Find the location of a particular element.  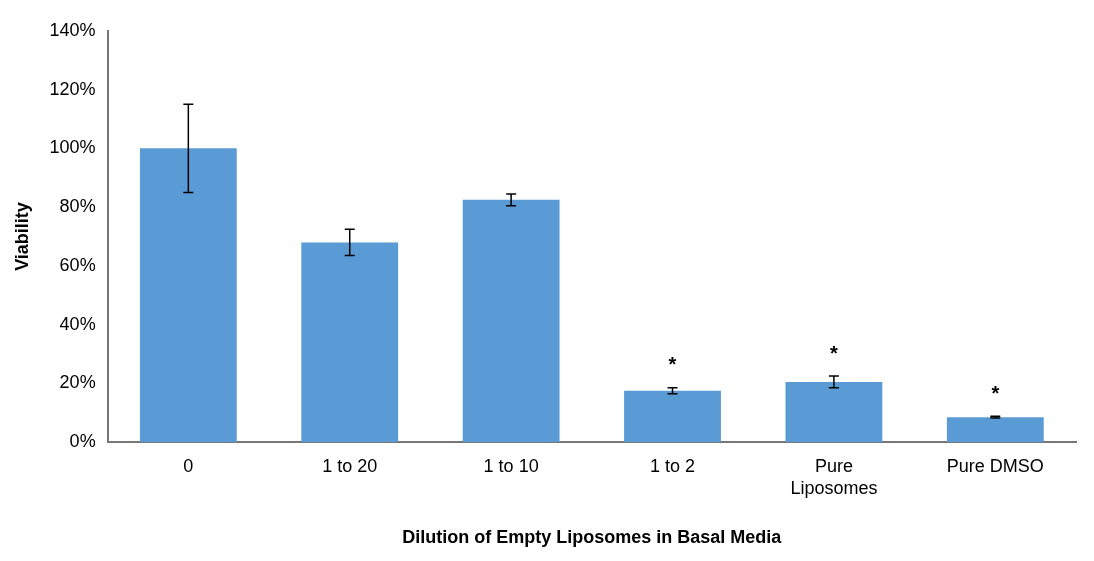

x-tick-label: Pure Liposomes is located at coordinates (834, 476).